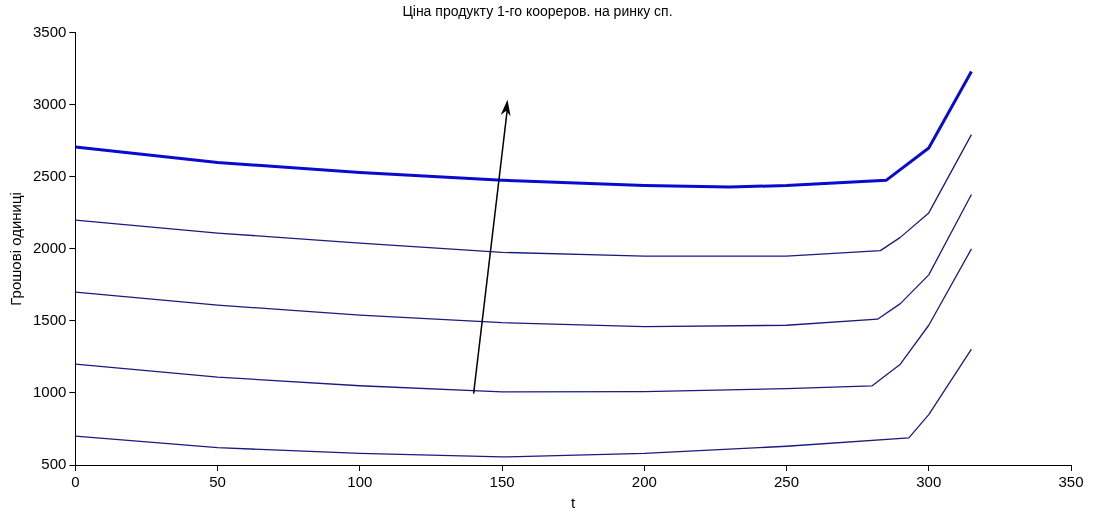  Describe the element at coordinates (49, 31) in the screenshot. I see `y-tick-label: 3500` at that location.